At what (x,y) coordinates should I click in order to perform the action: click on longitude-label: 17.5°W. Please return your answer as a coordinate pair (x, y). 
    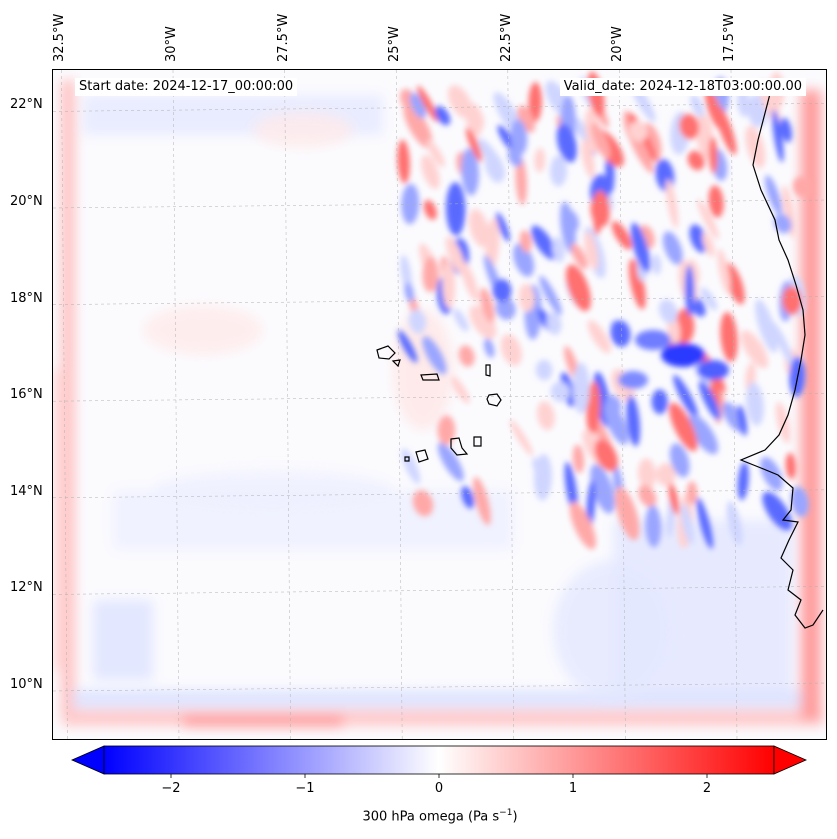
    Looking at the image, I should click on (729, 37).